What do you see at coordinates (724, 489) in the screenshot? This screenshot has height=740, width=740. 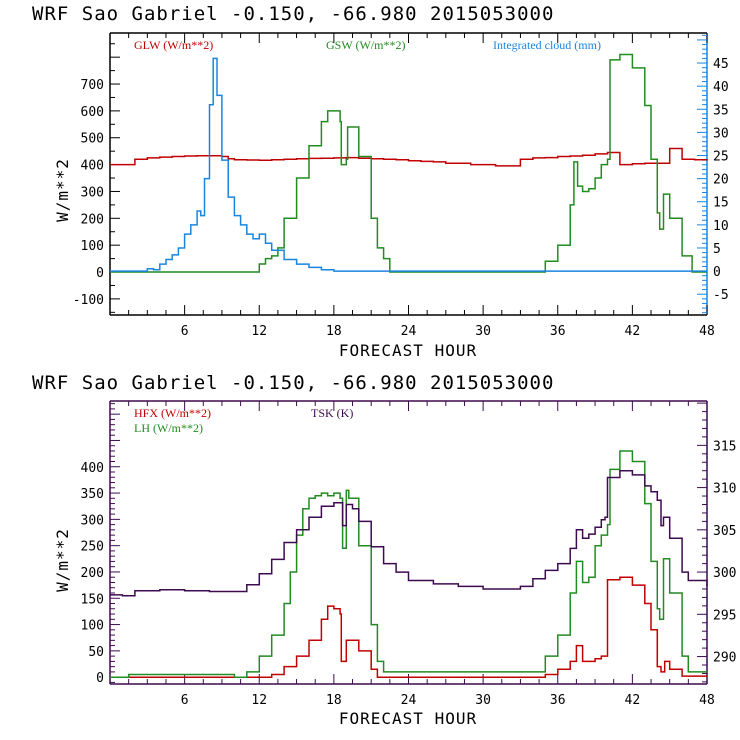 I see `right-y-tick-label: 310` at bounding box center [724, 489].